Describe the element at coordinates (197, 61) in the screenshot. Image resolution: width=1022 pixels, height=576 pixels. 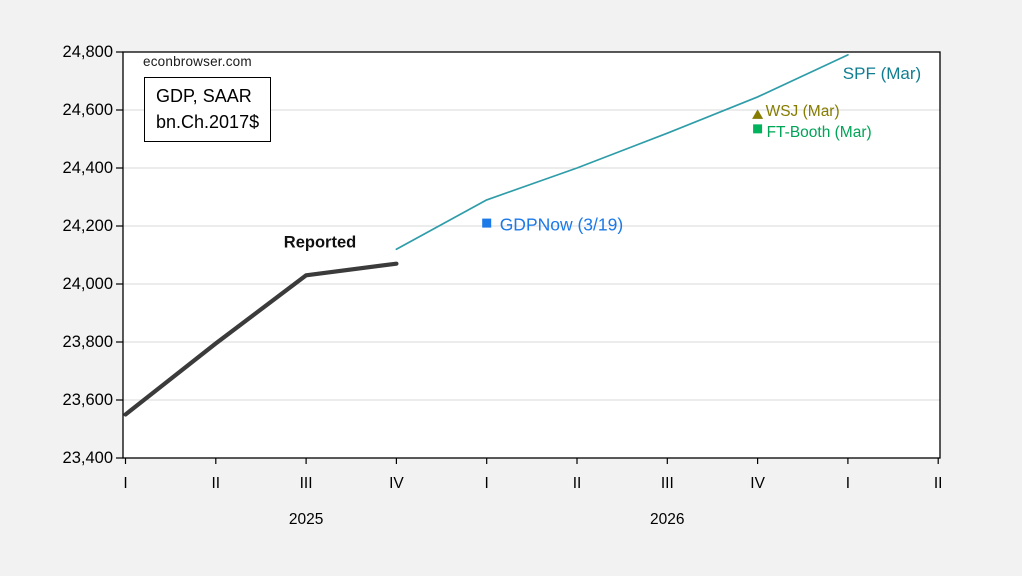
I see `watermark-text: econbrowser.com` at that location.